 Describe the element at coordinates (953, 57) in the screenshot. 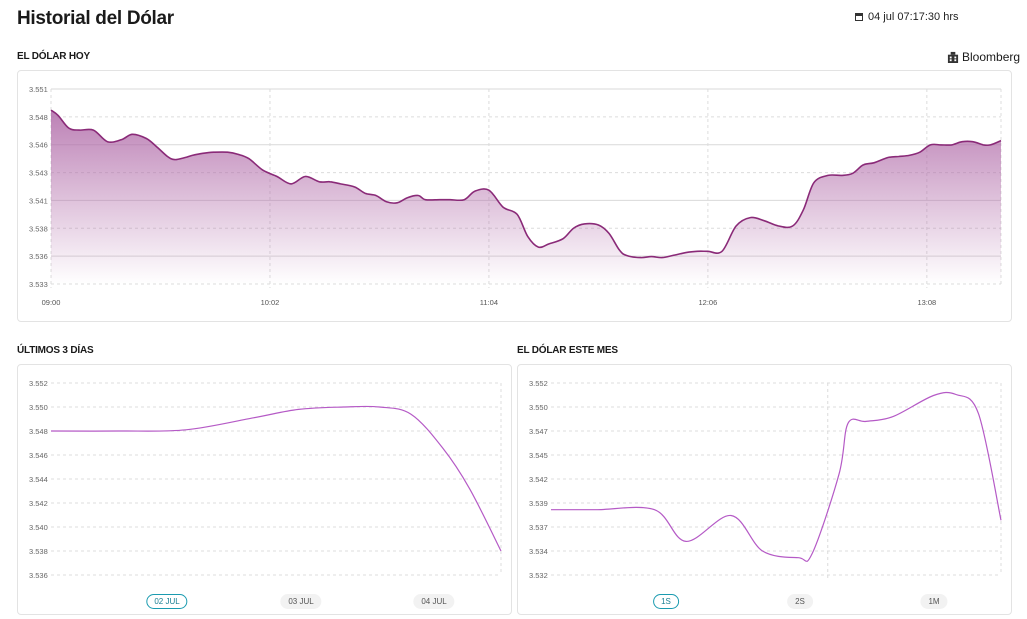

I see `building-icon` at that location.